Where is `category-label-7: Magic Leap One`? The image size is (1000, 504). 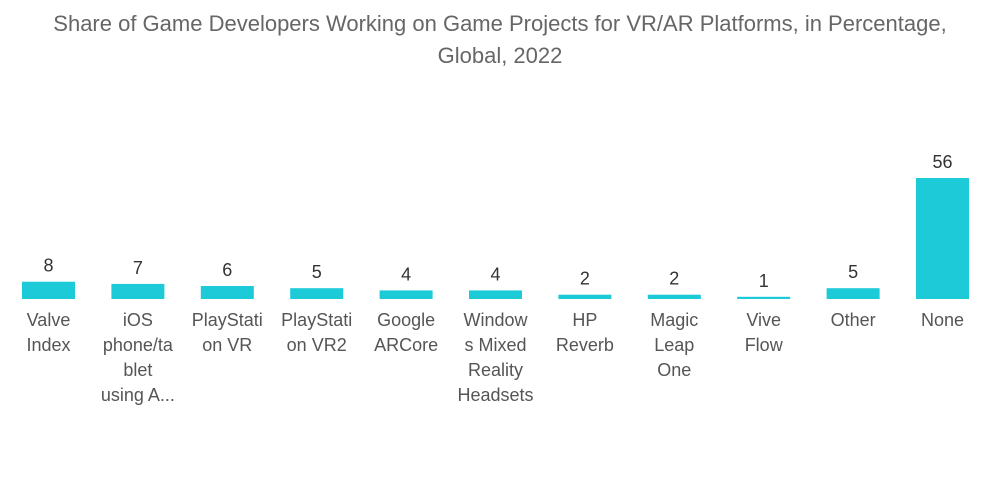
category-label-7: Magic Leap One is located at coordinates (674, 345).